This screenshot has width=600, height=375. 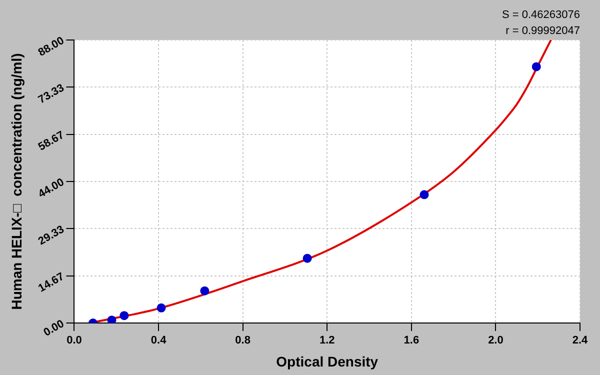 What do you see at coordinates (327, 340) in the screenshot?
I see `x-tick-label: 1.2` at bounding box center [327, 340].